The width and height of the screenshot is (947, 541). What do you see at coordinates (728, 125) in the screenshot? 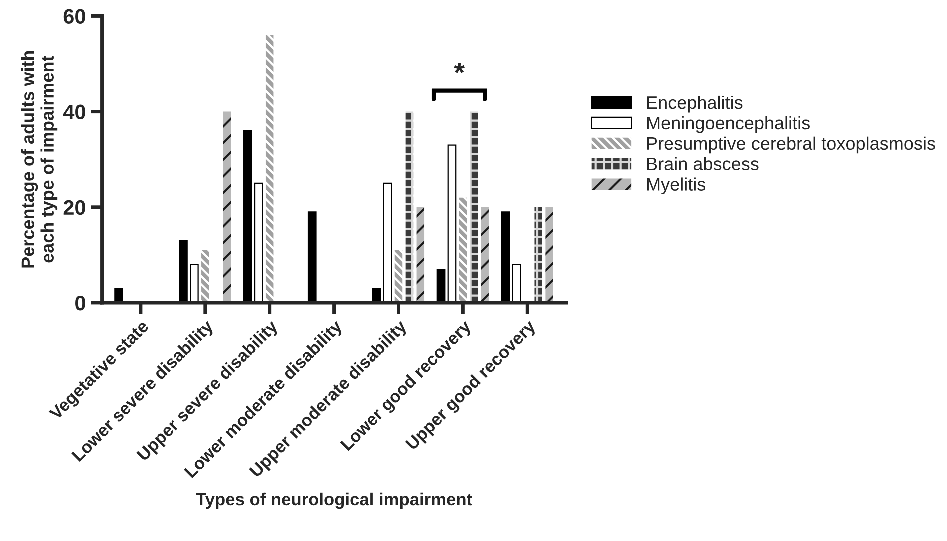
I see `legend-label: Meningoencephalitis` at bounding box center [728, 125].